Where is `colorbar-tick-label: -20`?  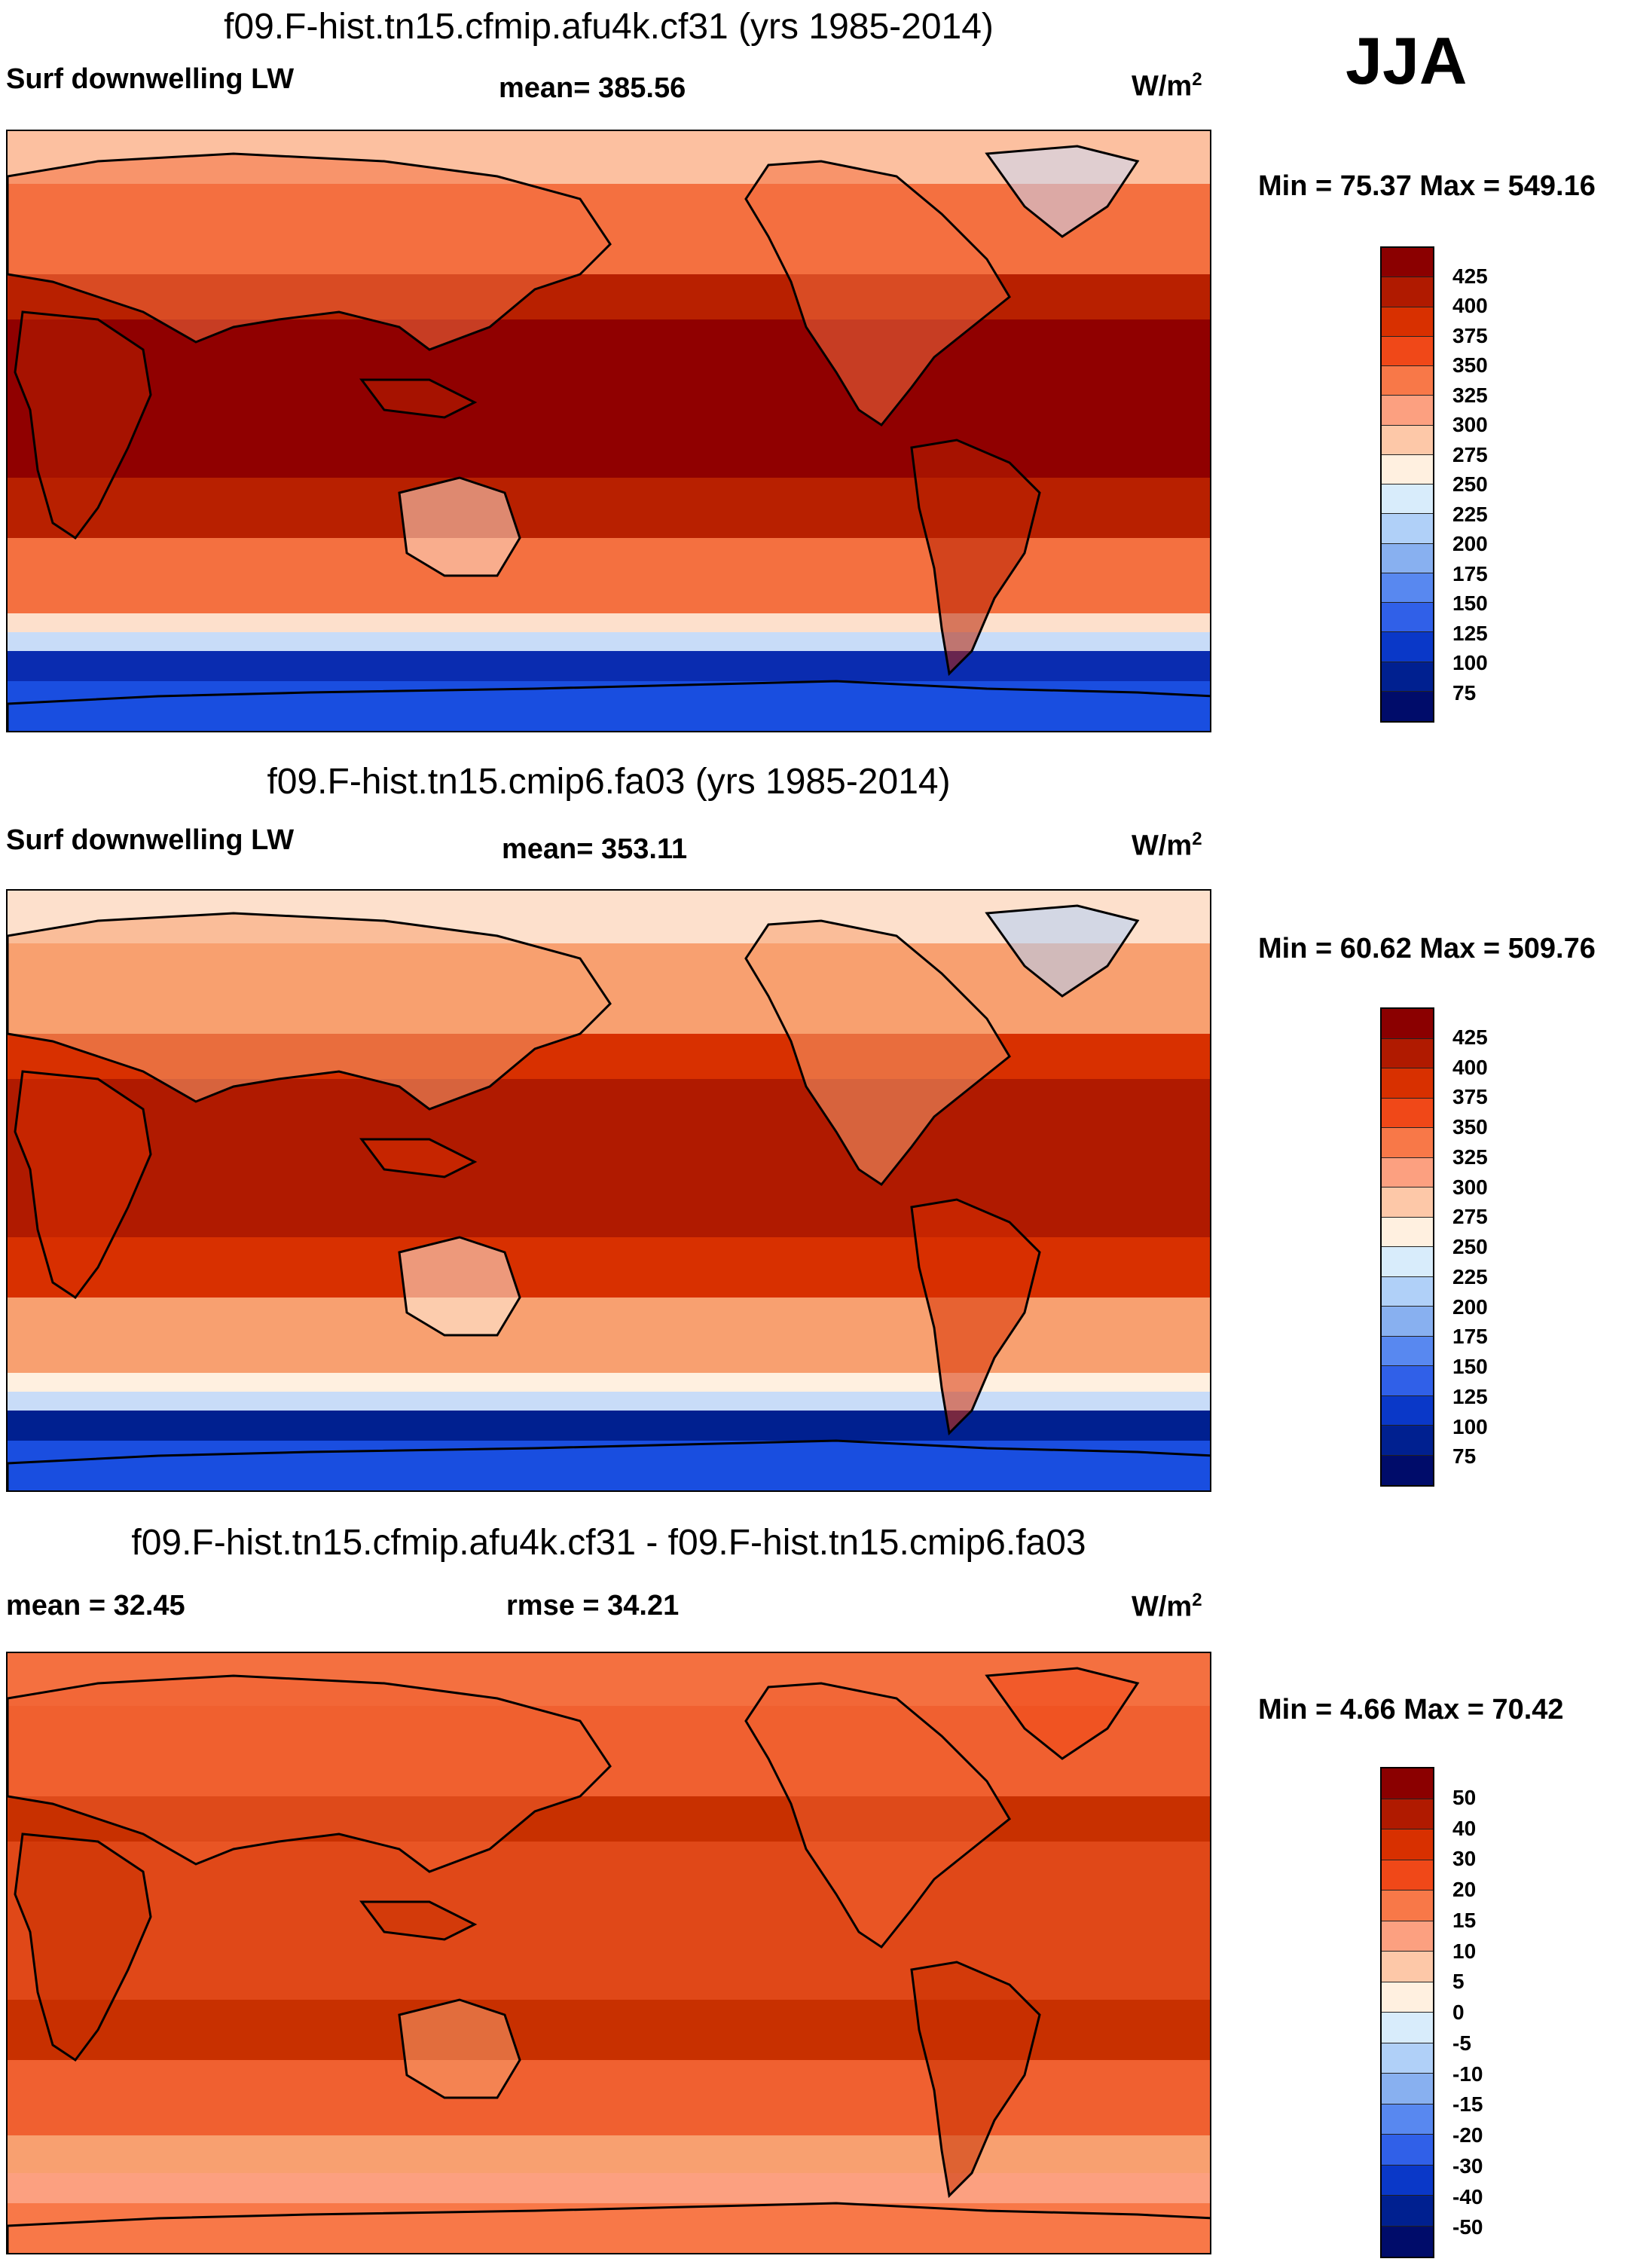 colorbar-tick-label: -20 is located at coordinates (1467, 2135).